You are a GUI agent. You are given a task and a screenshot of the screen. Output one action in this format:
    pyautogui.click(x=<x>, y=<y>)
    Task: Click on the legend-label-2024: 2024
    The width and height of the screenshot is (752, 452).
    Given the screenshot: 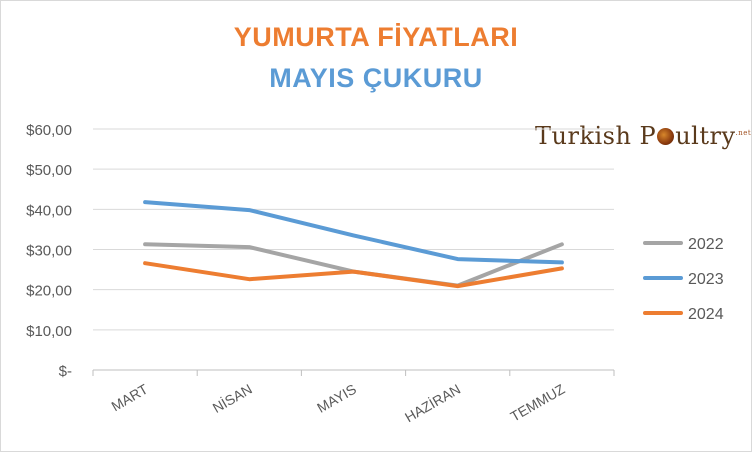 What is the action you would take?
    pyautogui.click(x=706, y=314)
    